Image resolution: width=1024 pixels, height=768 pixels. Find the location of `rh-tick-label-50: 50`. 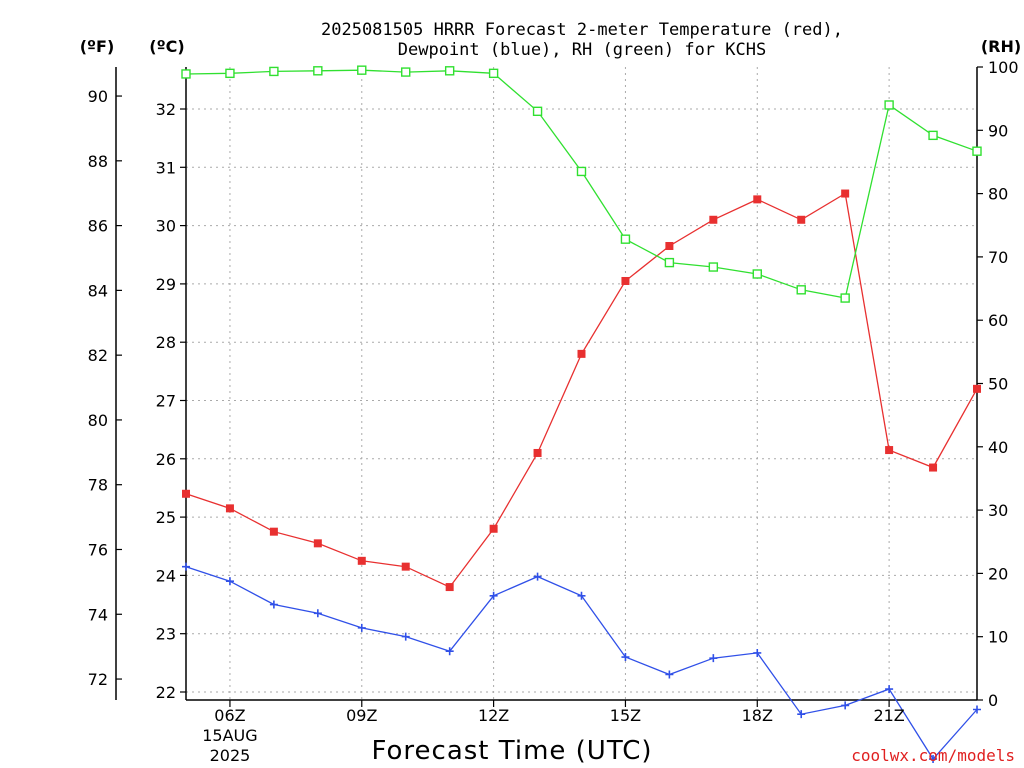

rh-tick-label-50: 50 is located at coordinates (998, 384).